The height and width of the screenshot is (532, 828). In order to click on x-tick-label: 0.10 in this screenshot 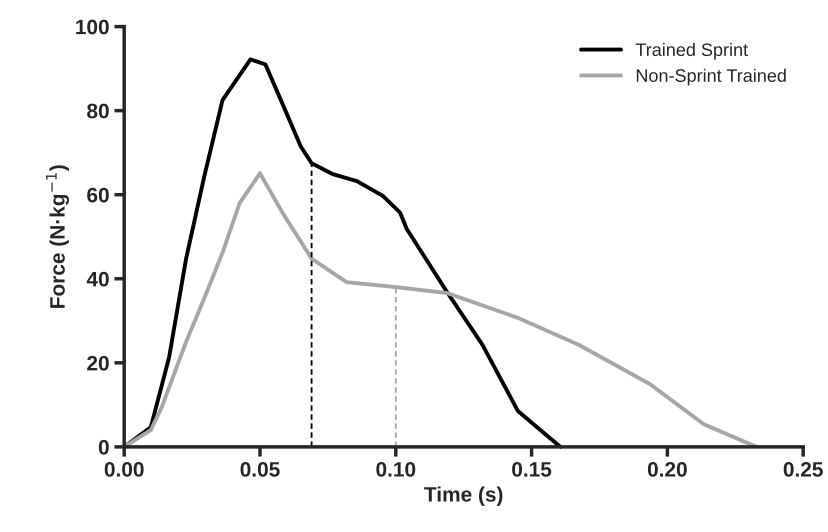, I will do `click(396, 469)`.